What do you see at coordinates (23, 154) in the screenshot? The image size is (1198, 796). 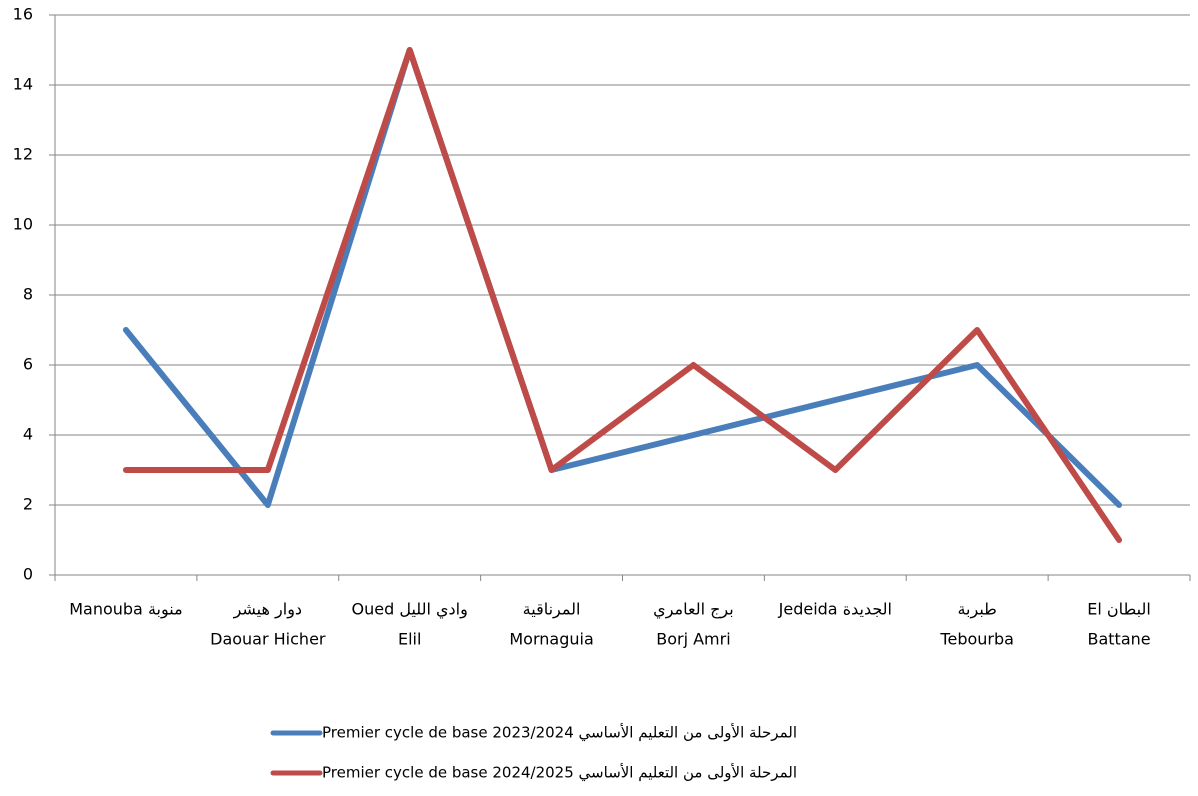 I see `y-tick-label: 12` at bounding box center [23, 154].